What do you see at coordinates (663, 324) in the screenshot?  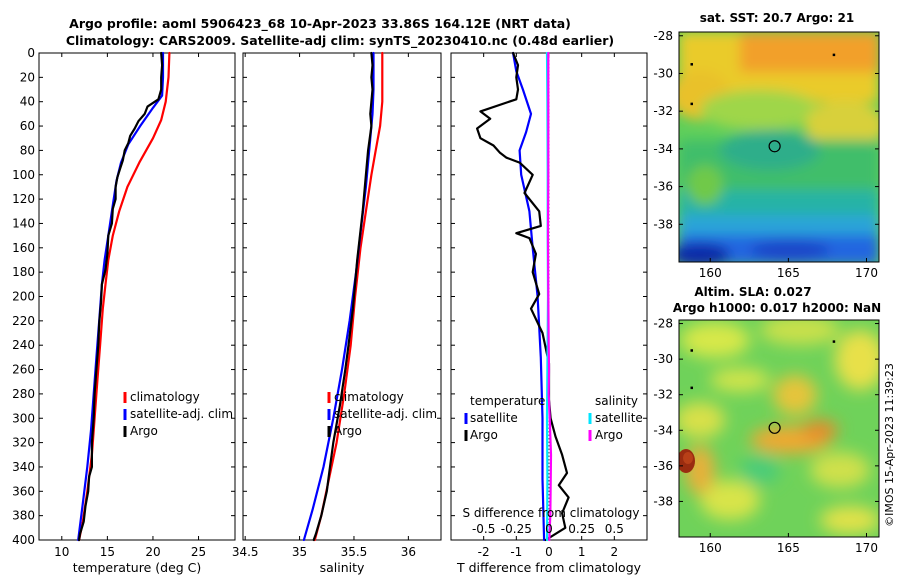 I see `sla_map-ytick-label: -28` at bounding box center [663, 324].